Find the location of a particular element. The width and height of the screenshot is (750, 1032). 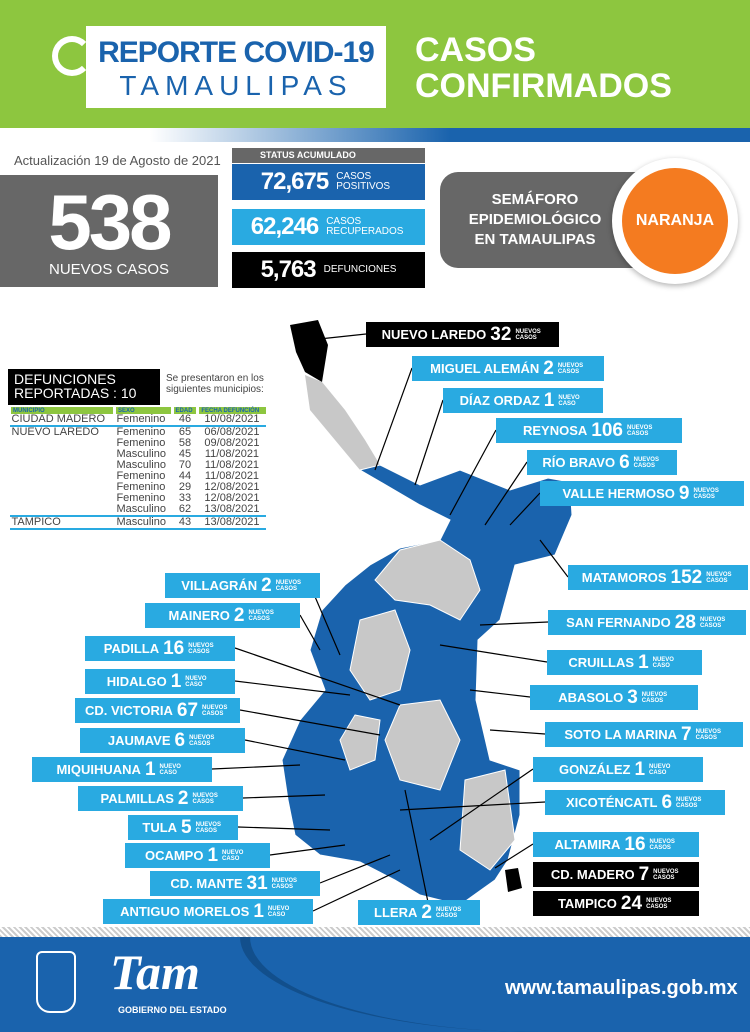

deaths-table-cell: 62 is located at coordinates (185, 510).